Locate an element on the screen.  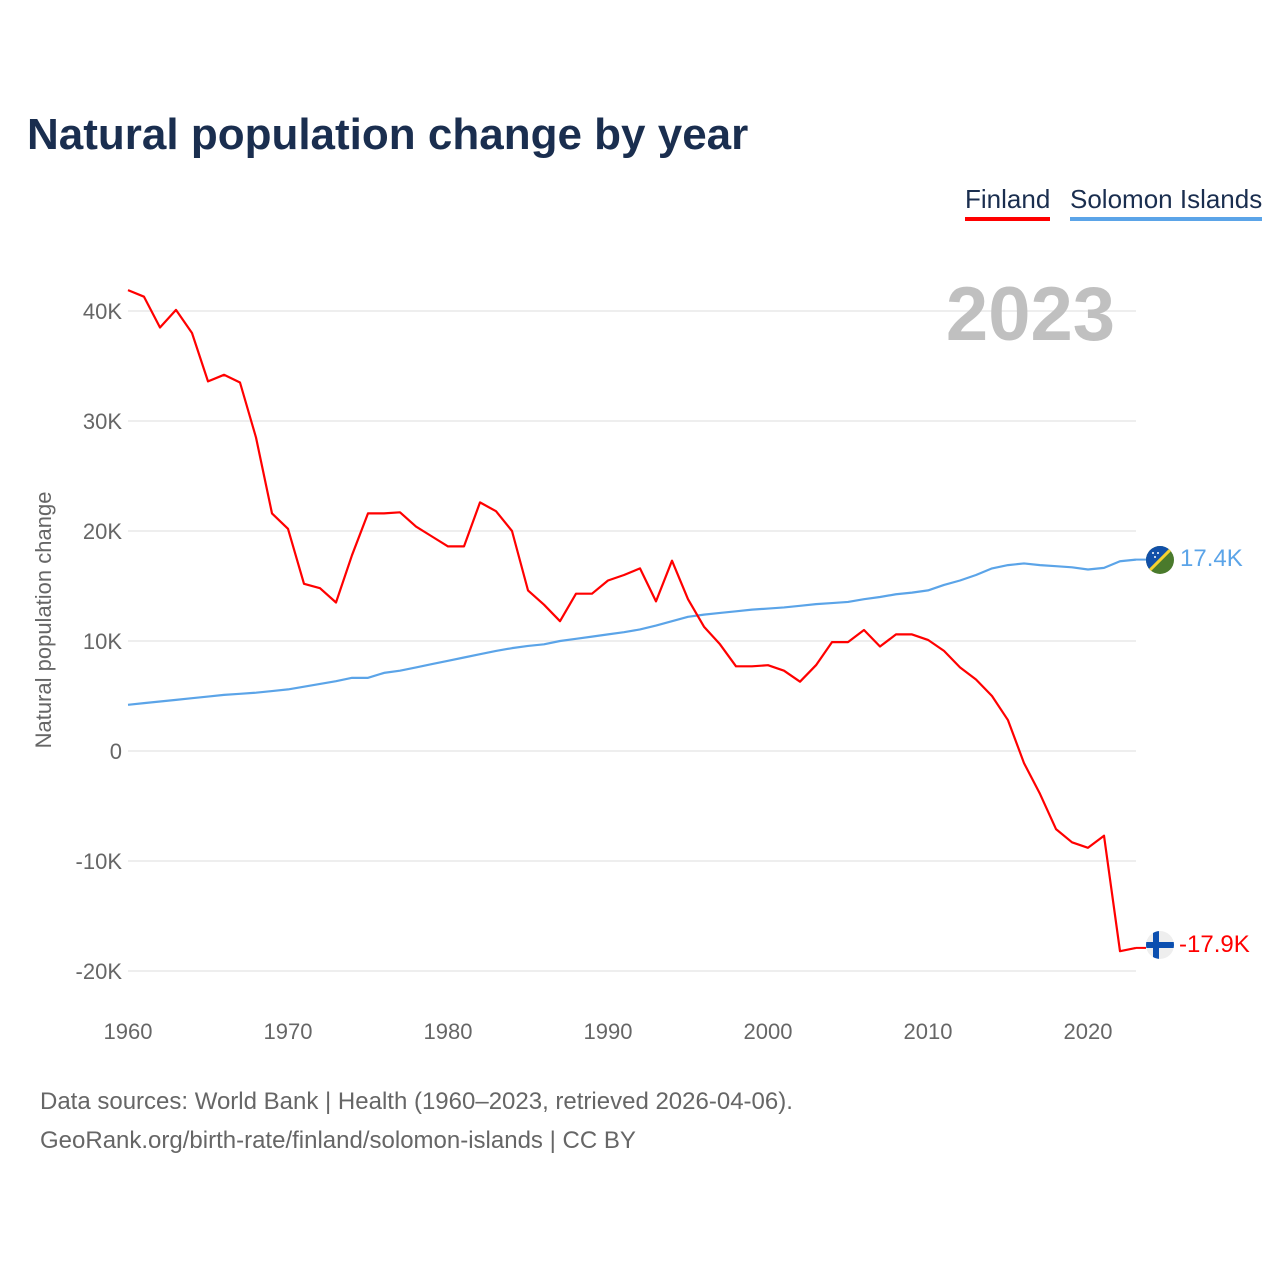
x-tick-label: 1980 is located at coordinates (448, 1031).